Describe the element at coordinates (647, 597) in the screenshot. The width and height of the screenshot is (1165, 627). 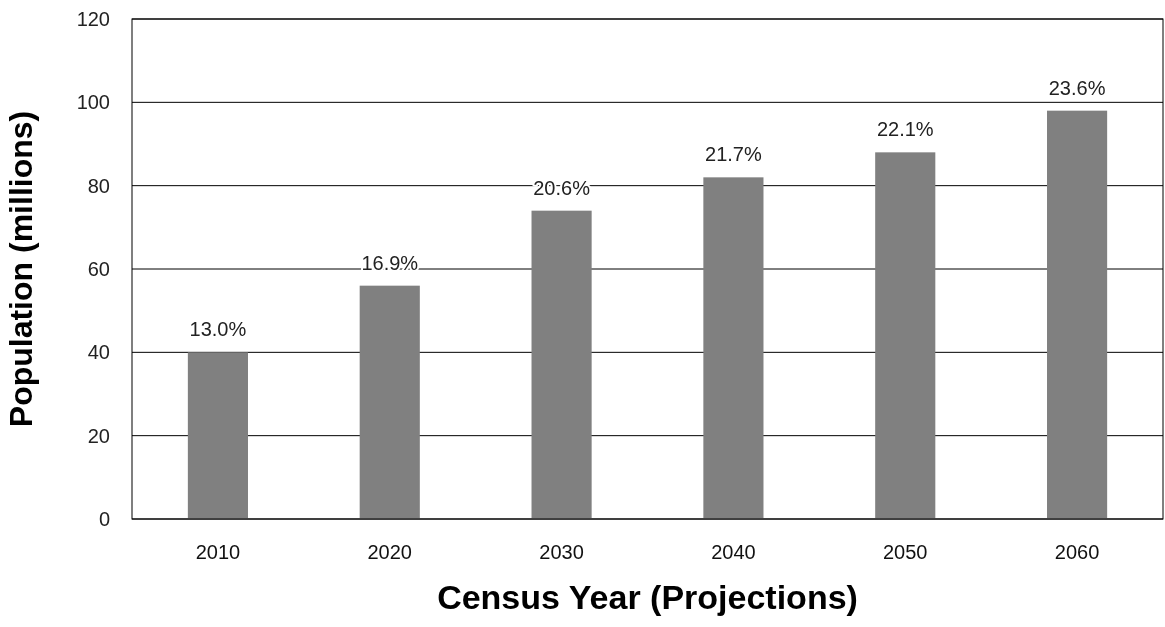
I see `x-axis-title: Census Year (Projections)` at that location.